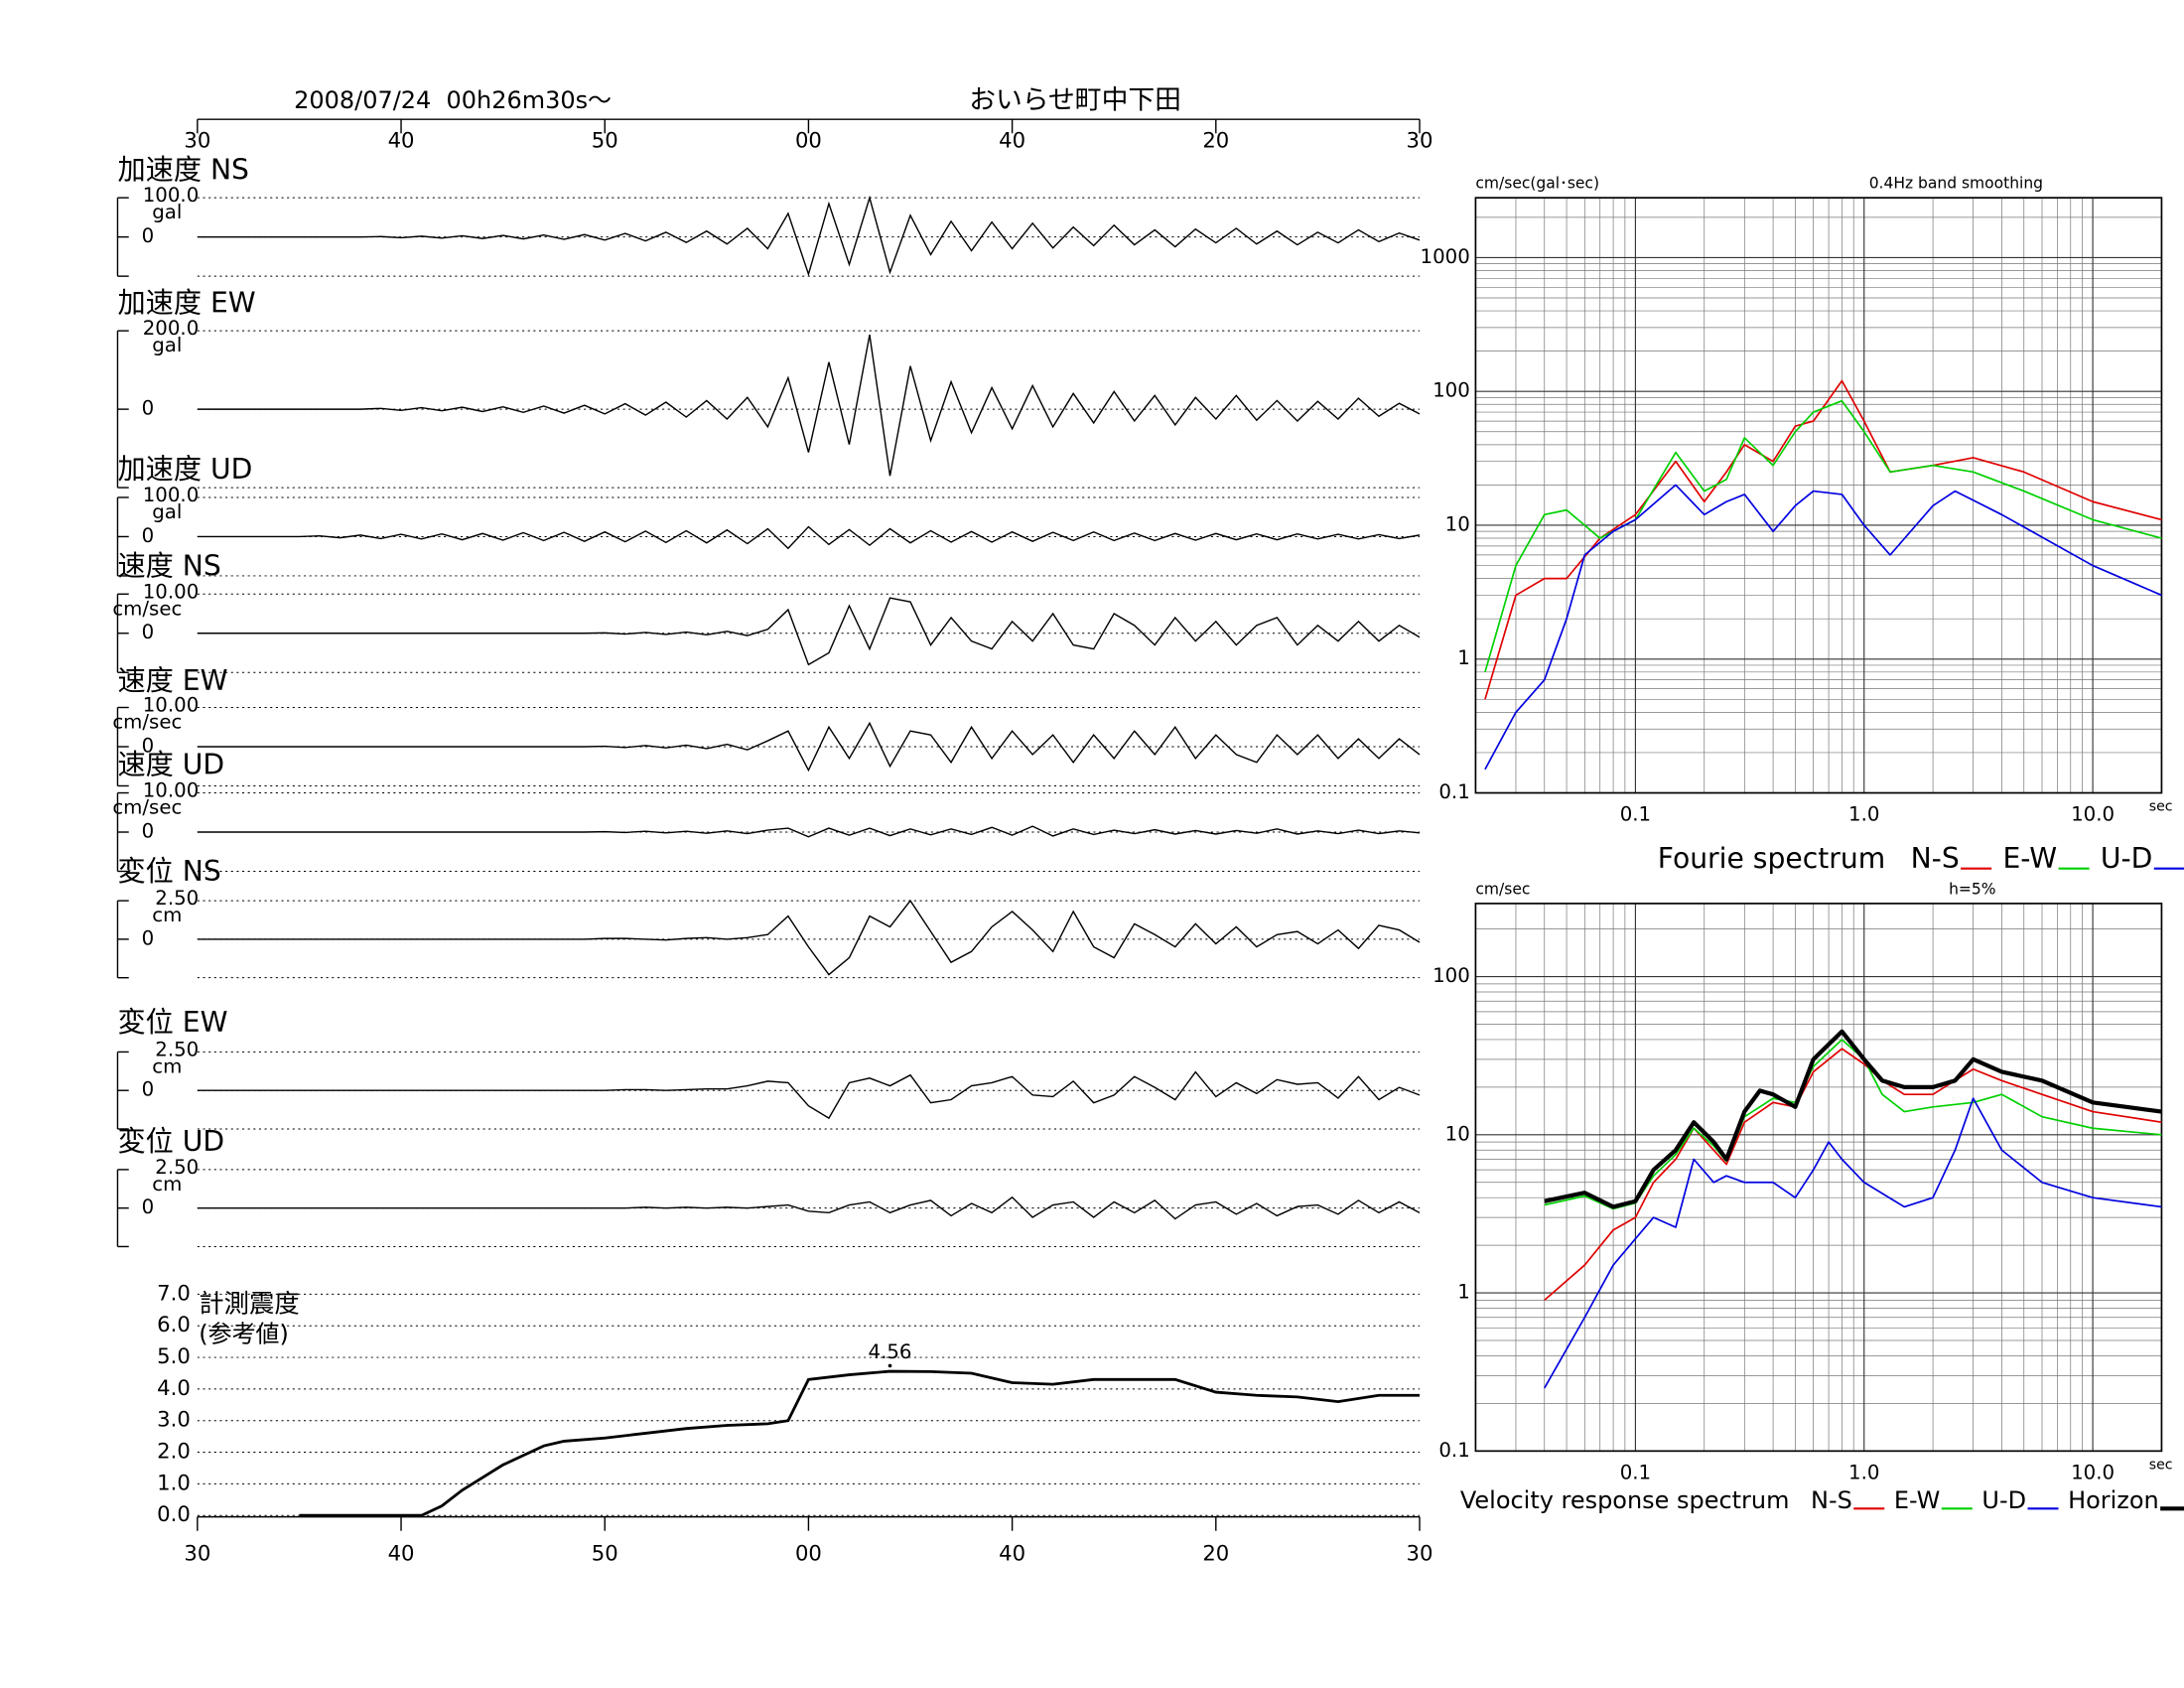 This screenshot has width=2184, height=1688. What do you see at coordinates (168, 871) in the screenshot?
I see `trace-title: 変位 NS` at bounding box center [168, 871].